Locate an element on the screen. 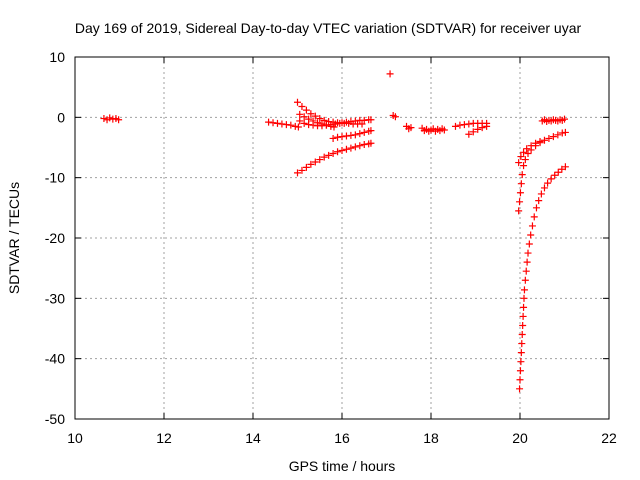 The image size is (640, 480). series-arc13 is located at coordinates (478, 130).